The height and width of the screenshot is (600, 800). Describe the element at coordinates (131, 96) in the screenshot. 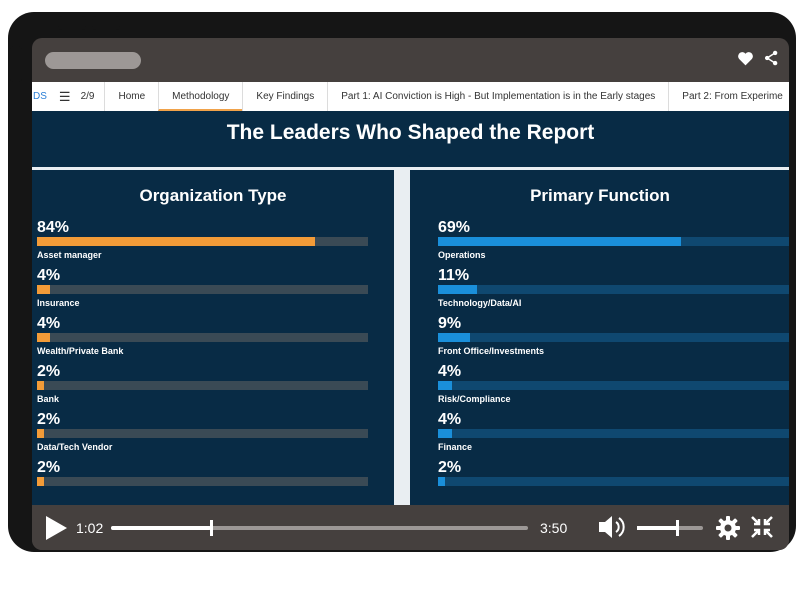

I see `tab-home: Home` at that location.